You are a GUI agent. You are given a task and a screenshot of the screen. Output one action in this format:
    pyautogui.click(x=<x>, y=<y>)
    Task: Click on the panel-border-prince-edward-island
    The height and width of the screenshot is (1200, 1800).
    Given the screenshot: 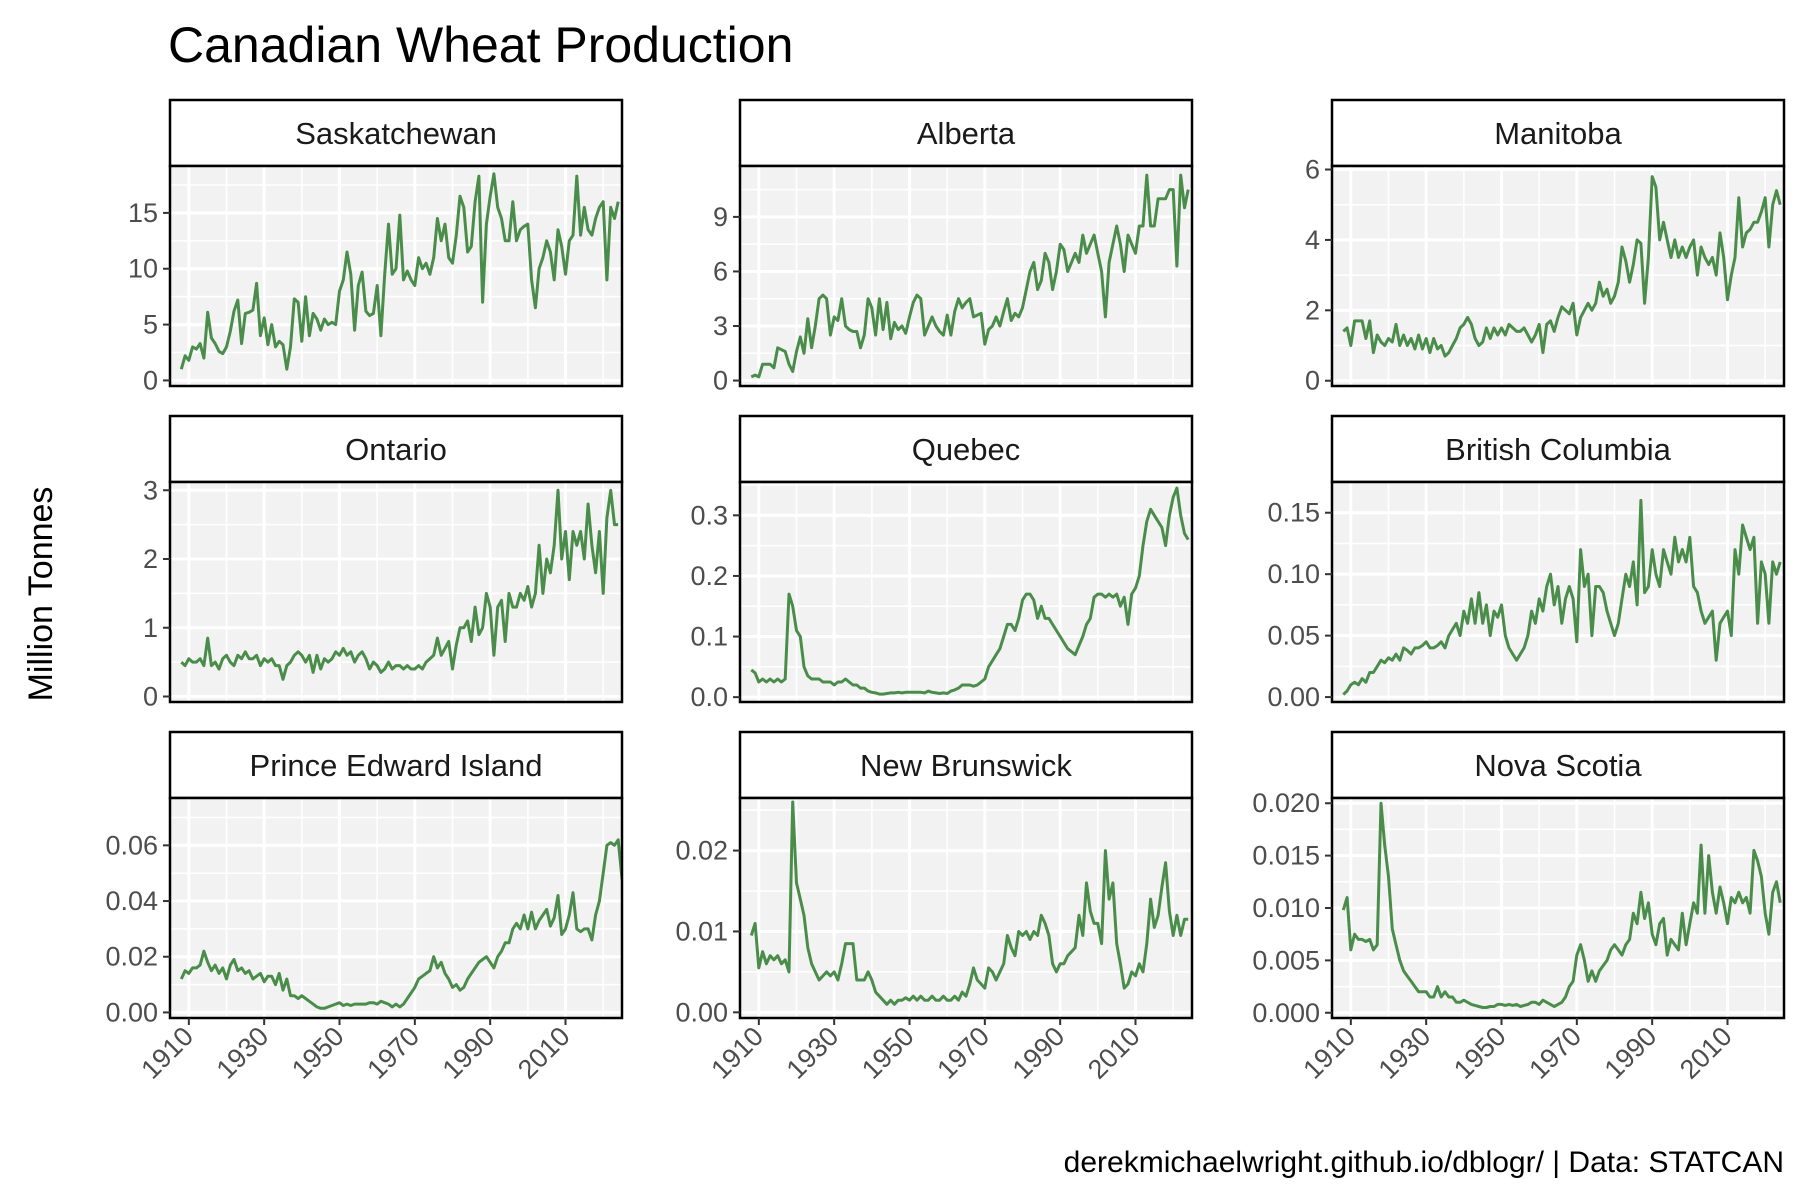 What is the action you would take?
    pyautogui.click(x=396, y=908)
    